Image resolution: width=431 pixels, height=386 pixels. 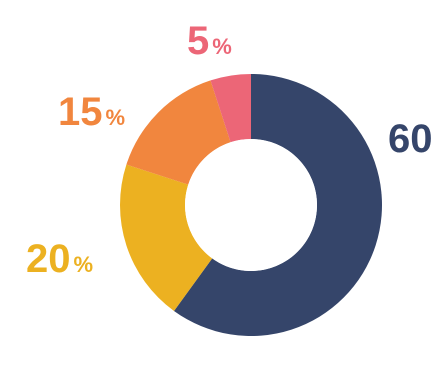 I want to click on slice-label-unit-2: %, so click(x=84, y=264).